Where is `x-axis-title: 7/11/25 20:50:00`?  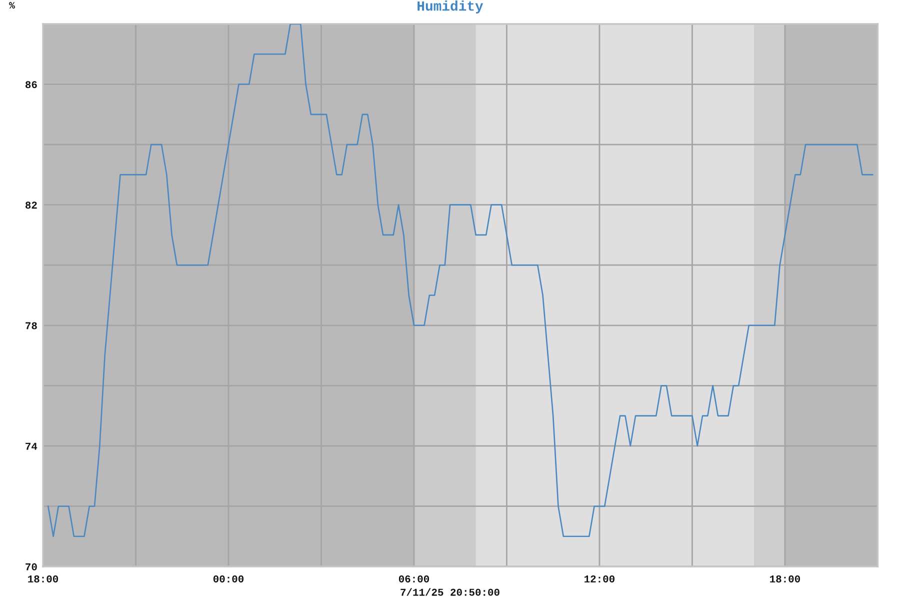
x-axis-title: 7/11/25 20:50:00 is located at coordinates (450, 592).